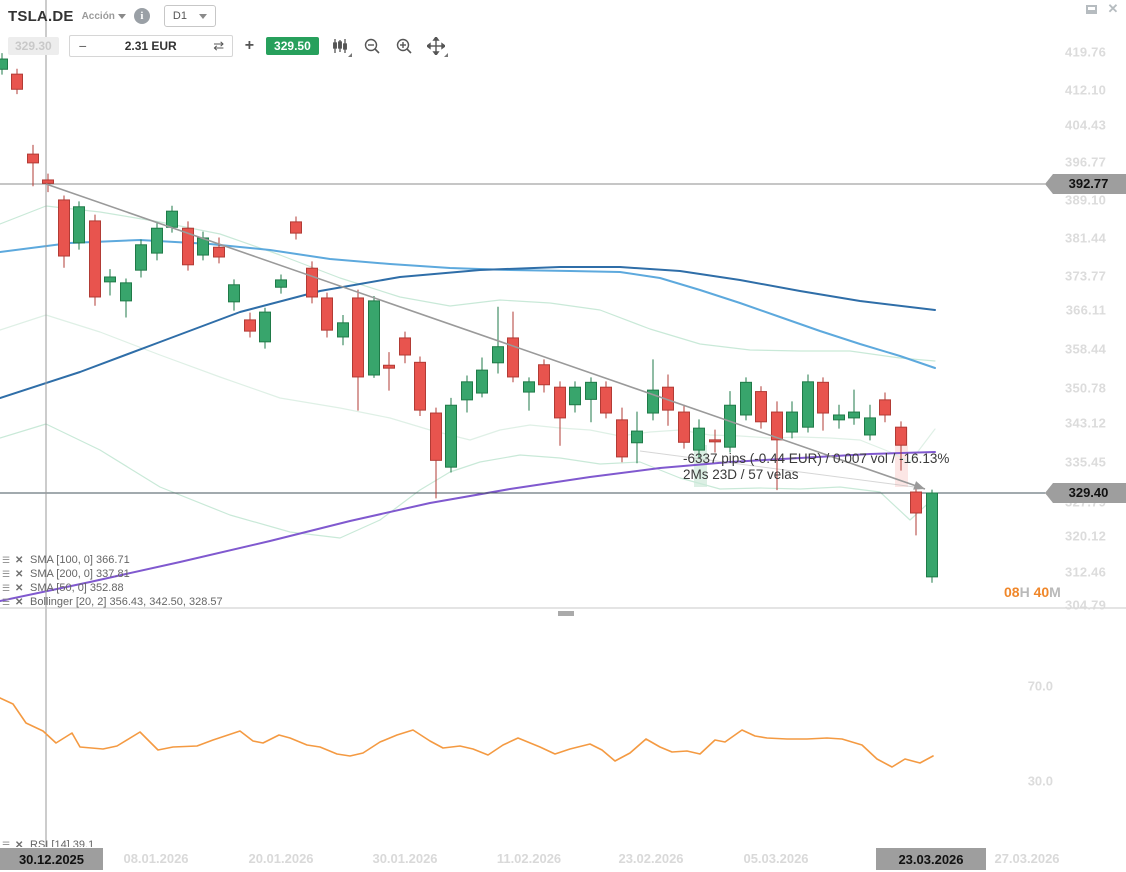 This screenshot has height=872, width=1126. I want to click on zoom-in-icon, so click(404, 46).